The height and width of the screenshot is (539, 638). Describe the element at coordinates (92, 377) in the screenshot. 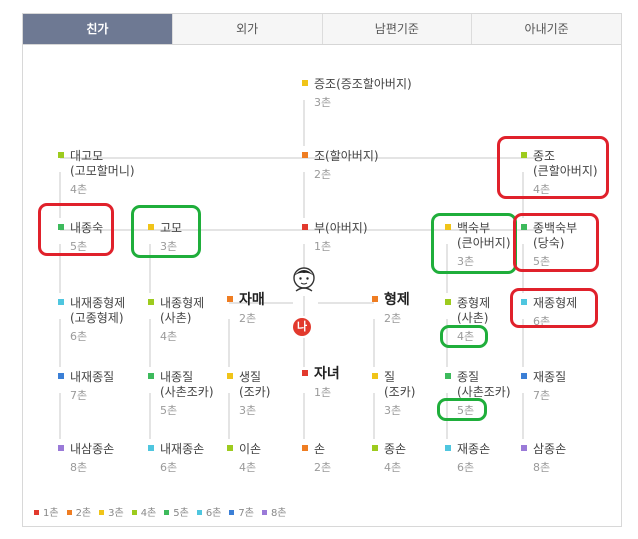

I see `node-label: 내재종질` at that location.